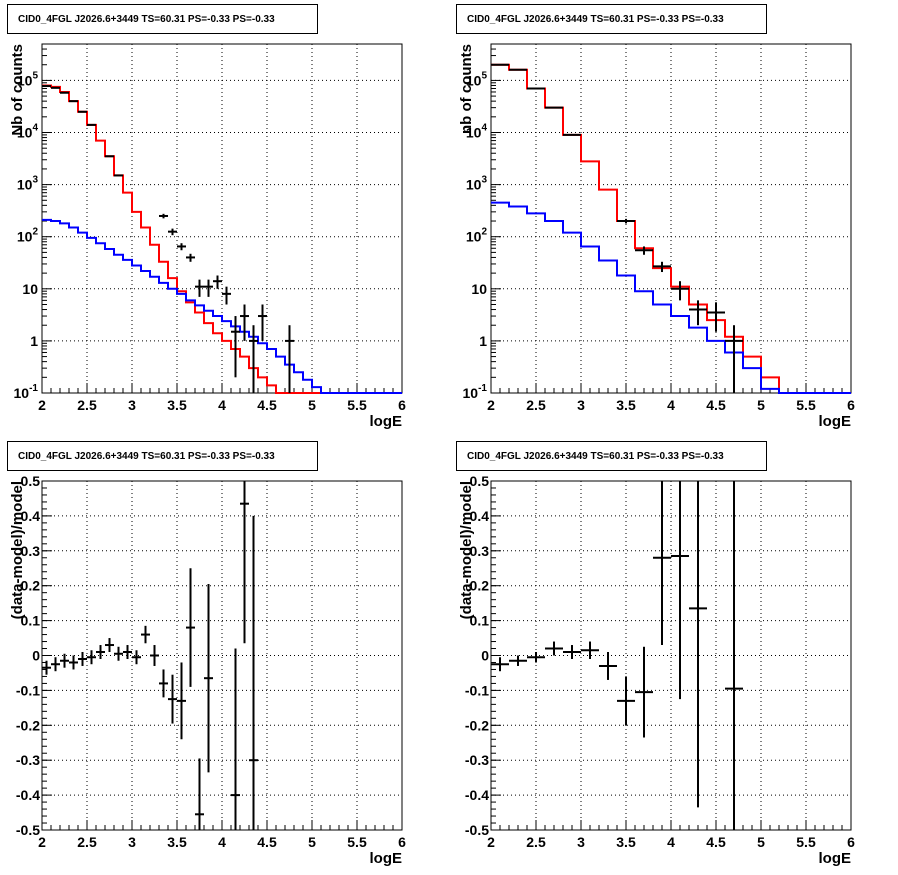 The height and width of the screenshot is (875, 898). What do you see at coordinates (17, 90) in the screenshot?
I see `y-axis-title: Nb of counts` at bounding box center [17, 90].